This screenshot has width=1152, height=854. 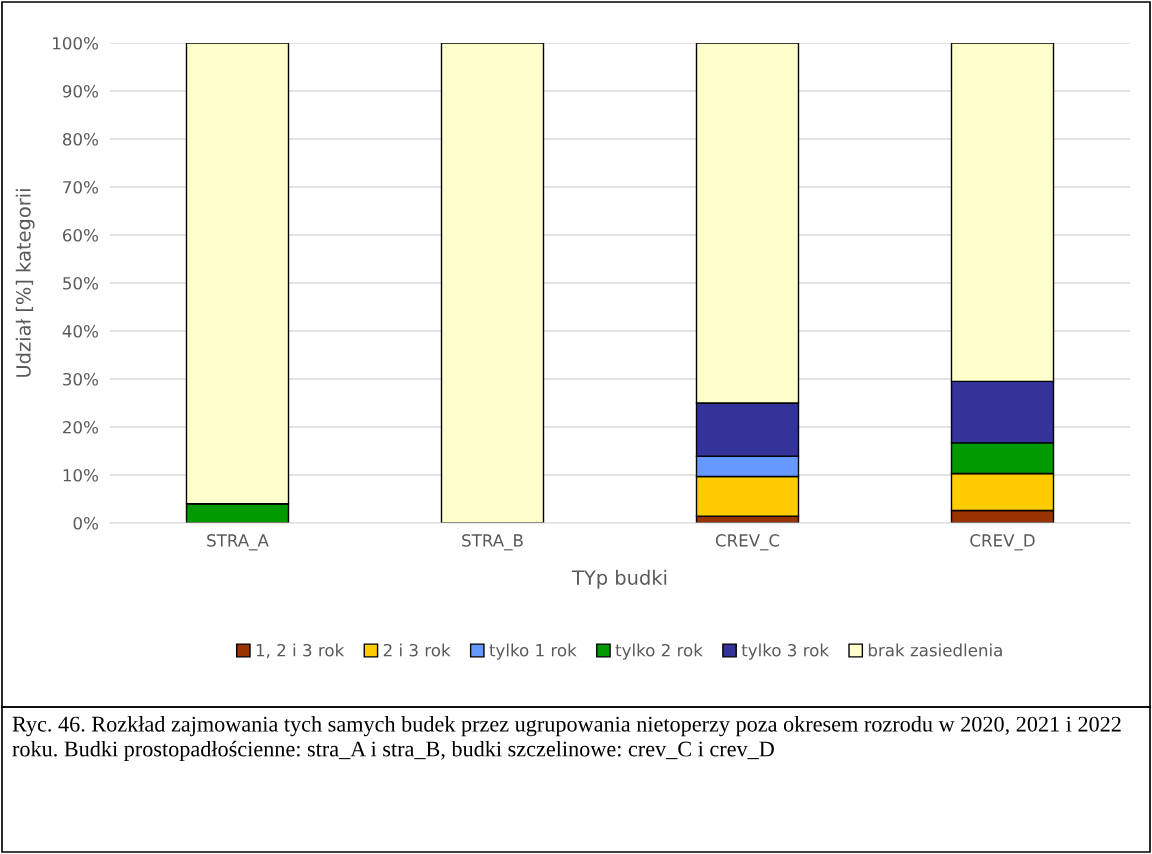 What do you see at coordinates (85, 523) in the screenshot?
I see `y-tick-label: 0%` at bounding box center [85, 523].